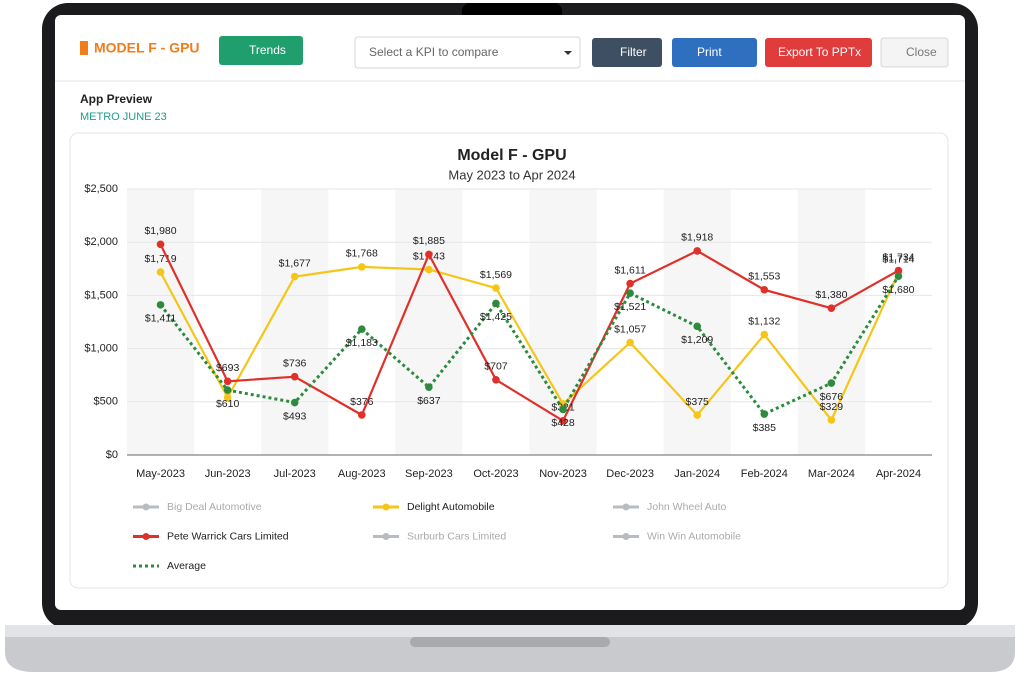 This screenshot has height=688, width=1024. What do you see at coordinates (511, 174) in the screenshot?
I see `chart-subtitle: May 2023 to Apr 2024` at bounding box center [511, 174].